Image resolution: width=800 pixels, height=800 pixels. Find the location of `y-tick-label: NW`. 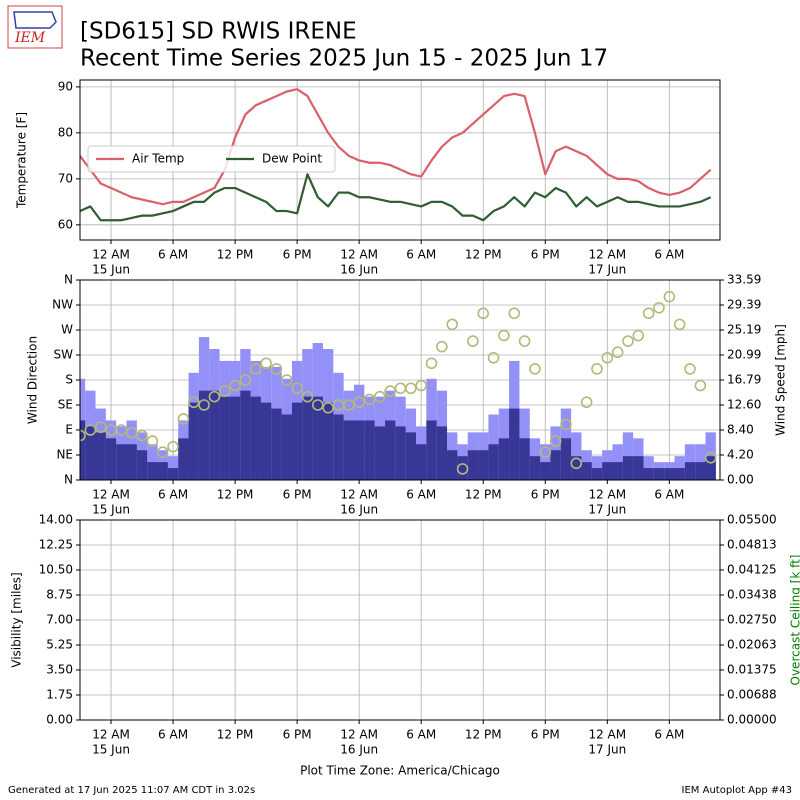

y-tick-label: NW is located at coordinates (62, 305).